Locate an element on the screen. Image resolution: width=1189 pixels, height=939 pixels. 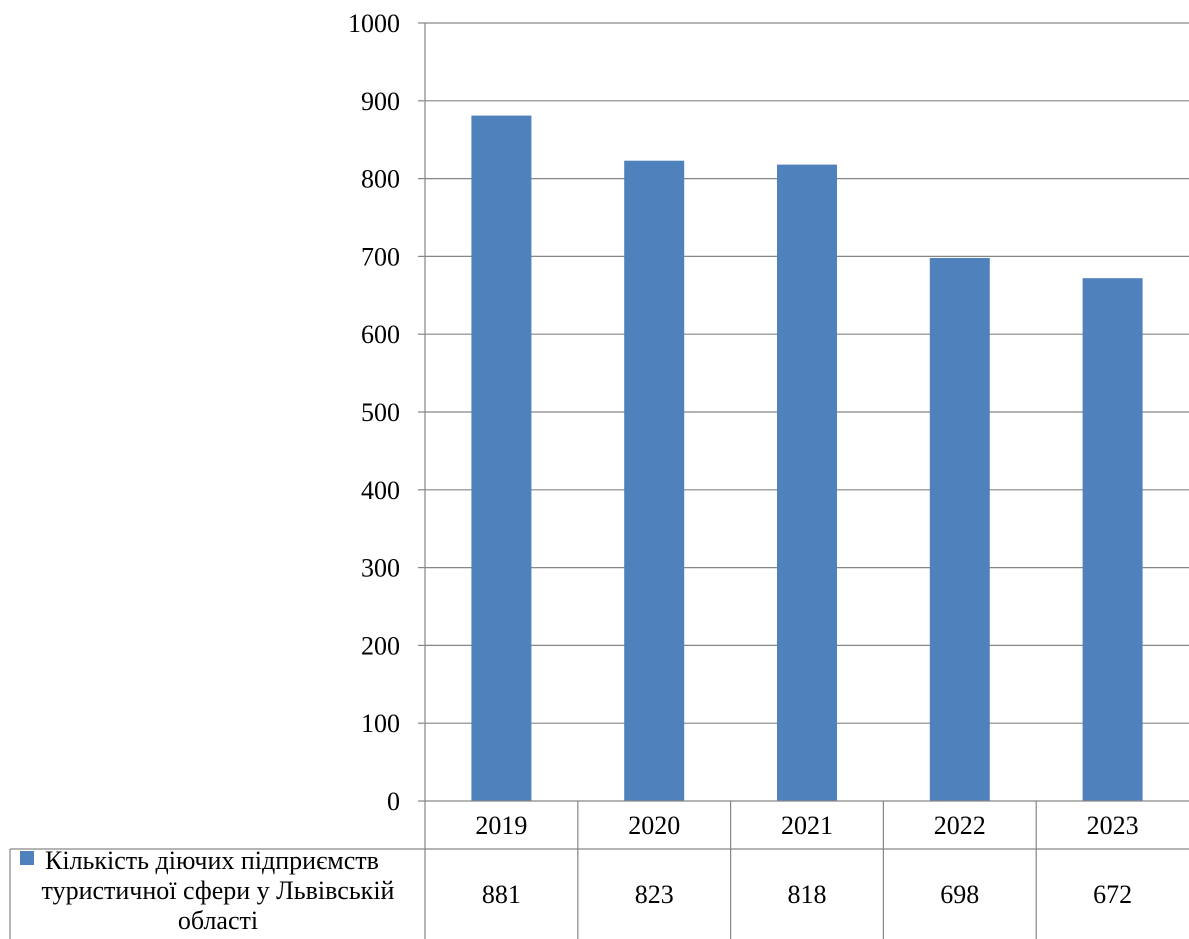
y-tick-label: 300 is located at coordinates (380, 568).